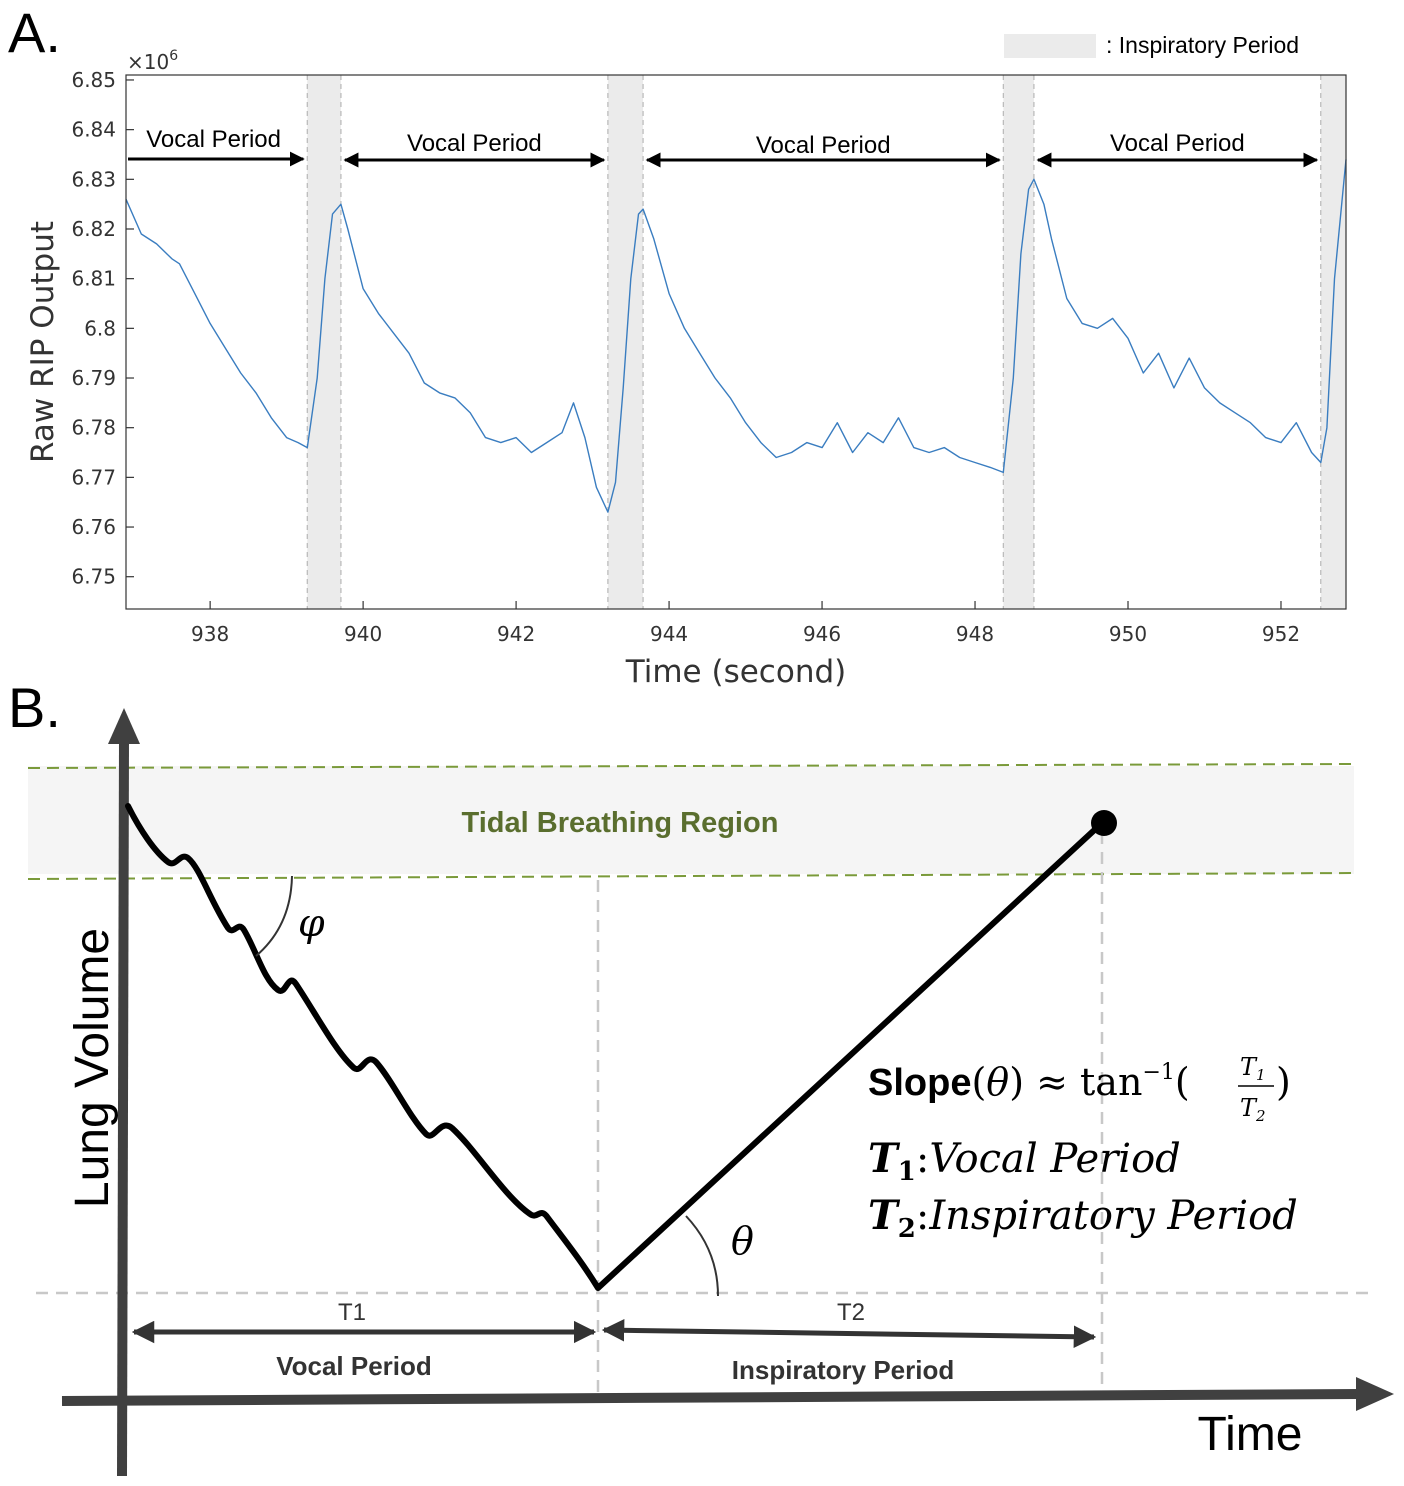  I want to click on x-tick-label: 940, so click(363, 634).